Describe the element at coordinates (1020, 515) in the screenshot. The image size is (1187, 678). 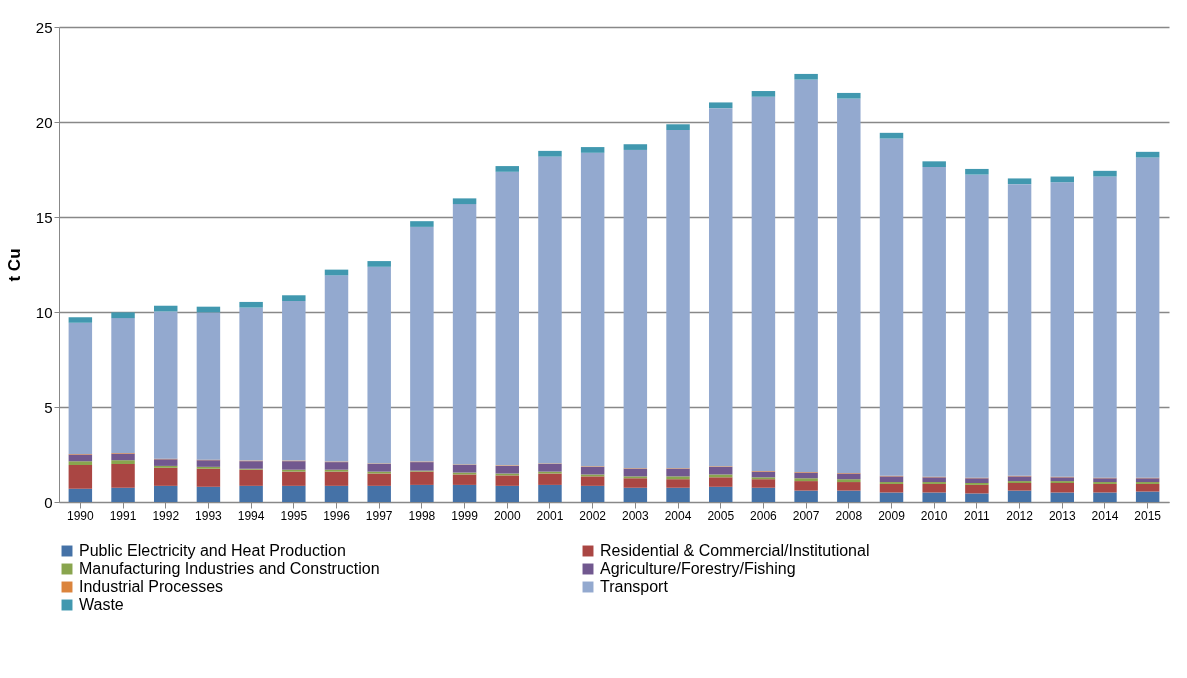
I see `x-tick-label: 2012` at that location.